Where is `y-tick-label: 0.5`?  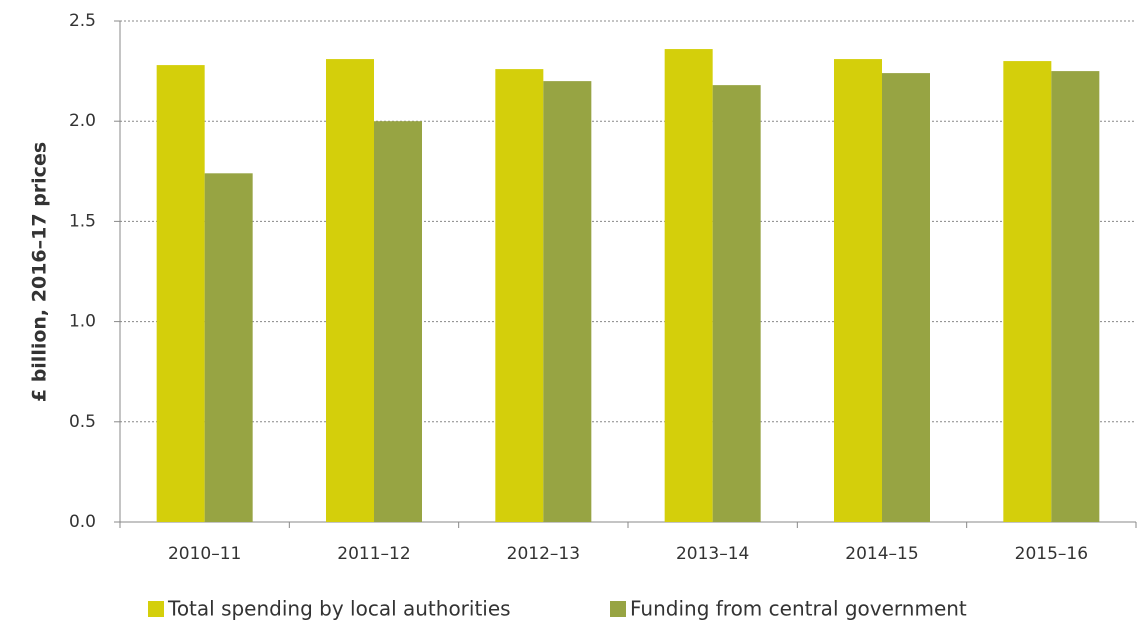
y-tick-label: 0.5 is located at coordinates (82, 422).